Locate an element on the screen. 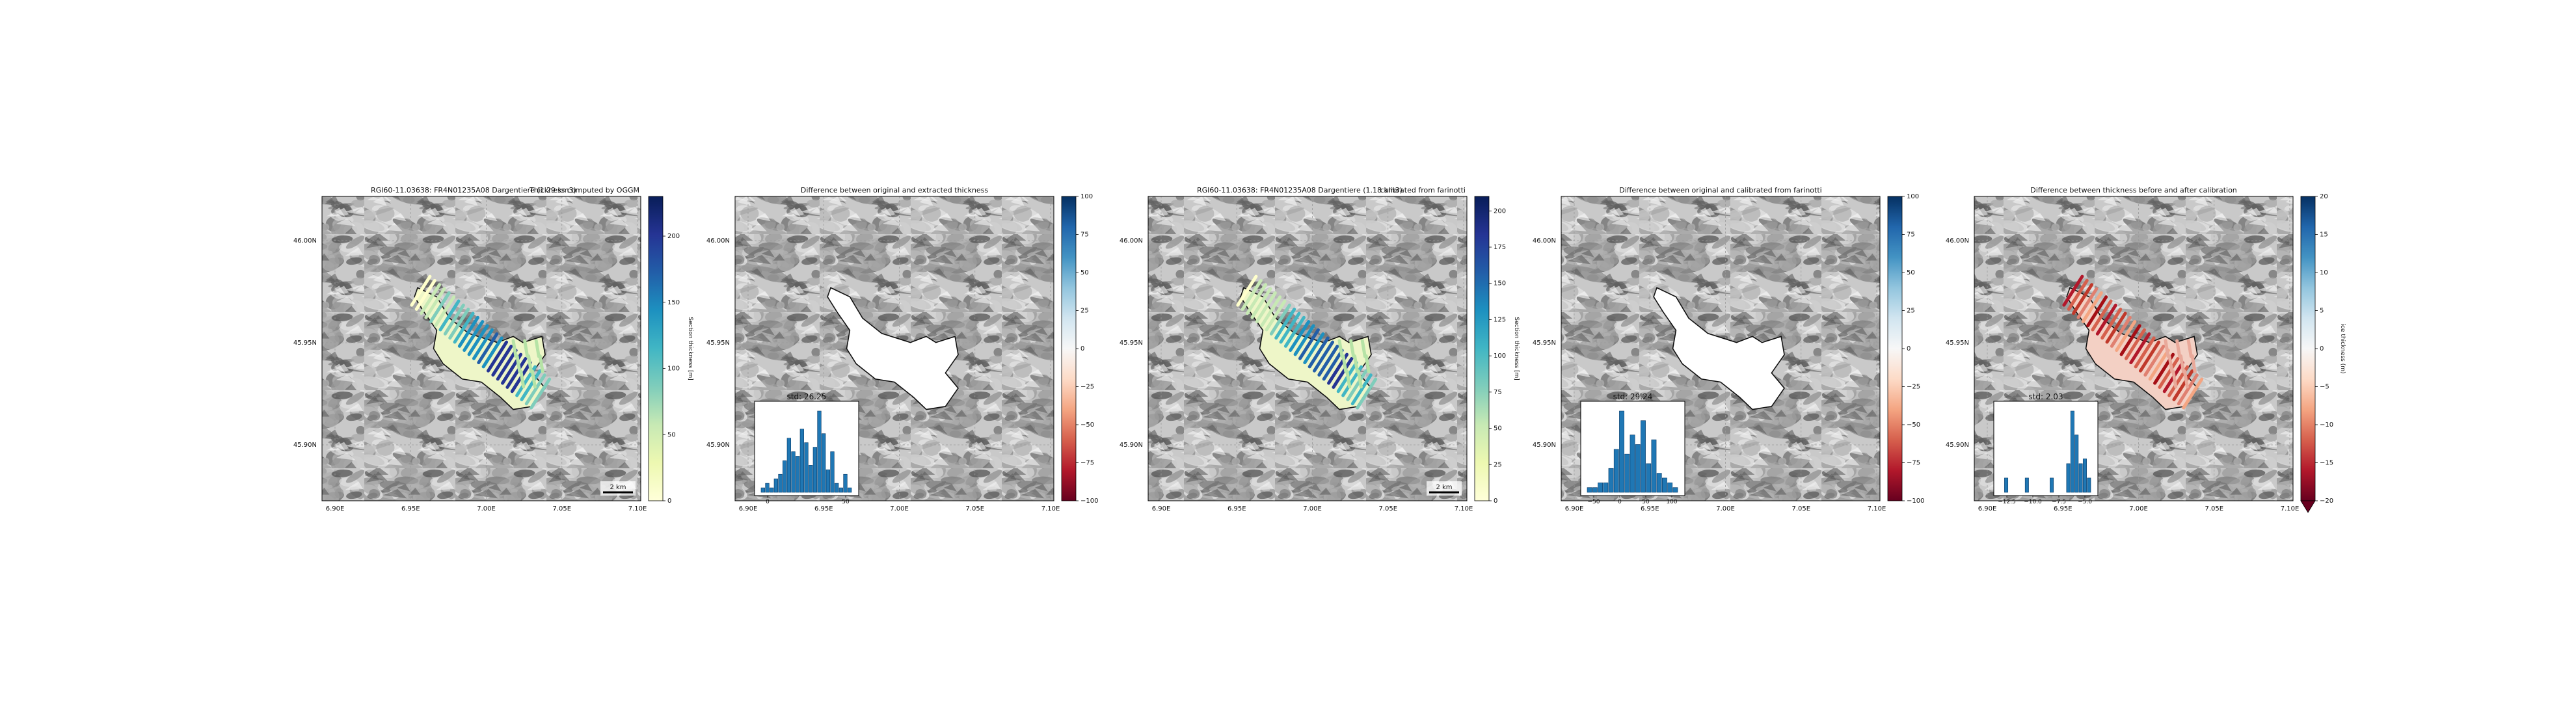  inset-x-tick-label: −12.5 is located at coordinates (2007, 502).